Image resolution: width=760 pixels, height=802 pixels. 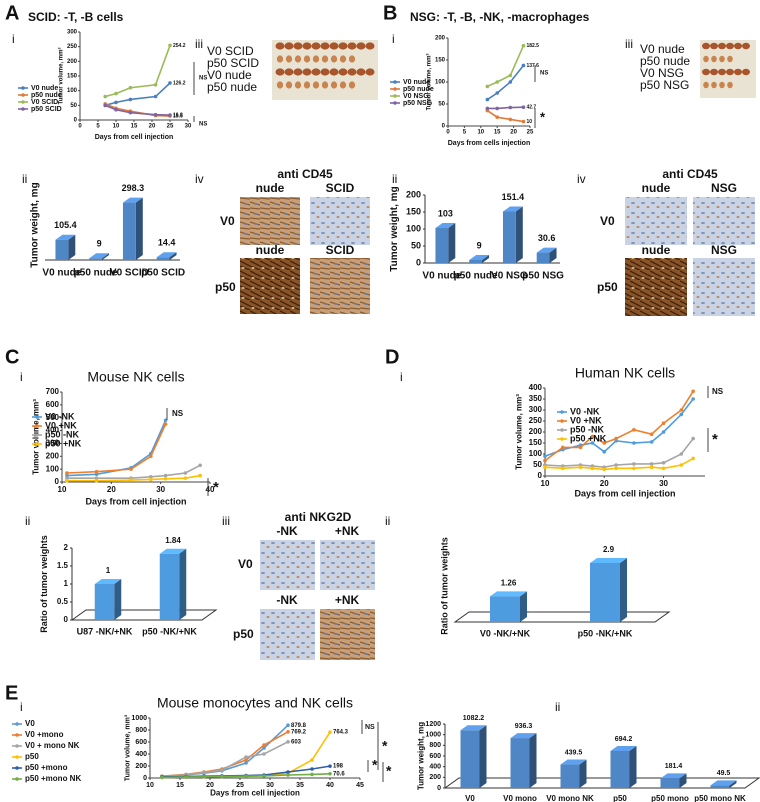 What do you see at coordinates (72, 33) in the screenshot?
I see `y-tick-label: 300` at bounding box center [72, 33].